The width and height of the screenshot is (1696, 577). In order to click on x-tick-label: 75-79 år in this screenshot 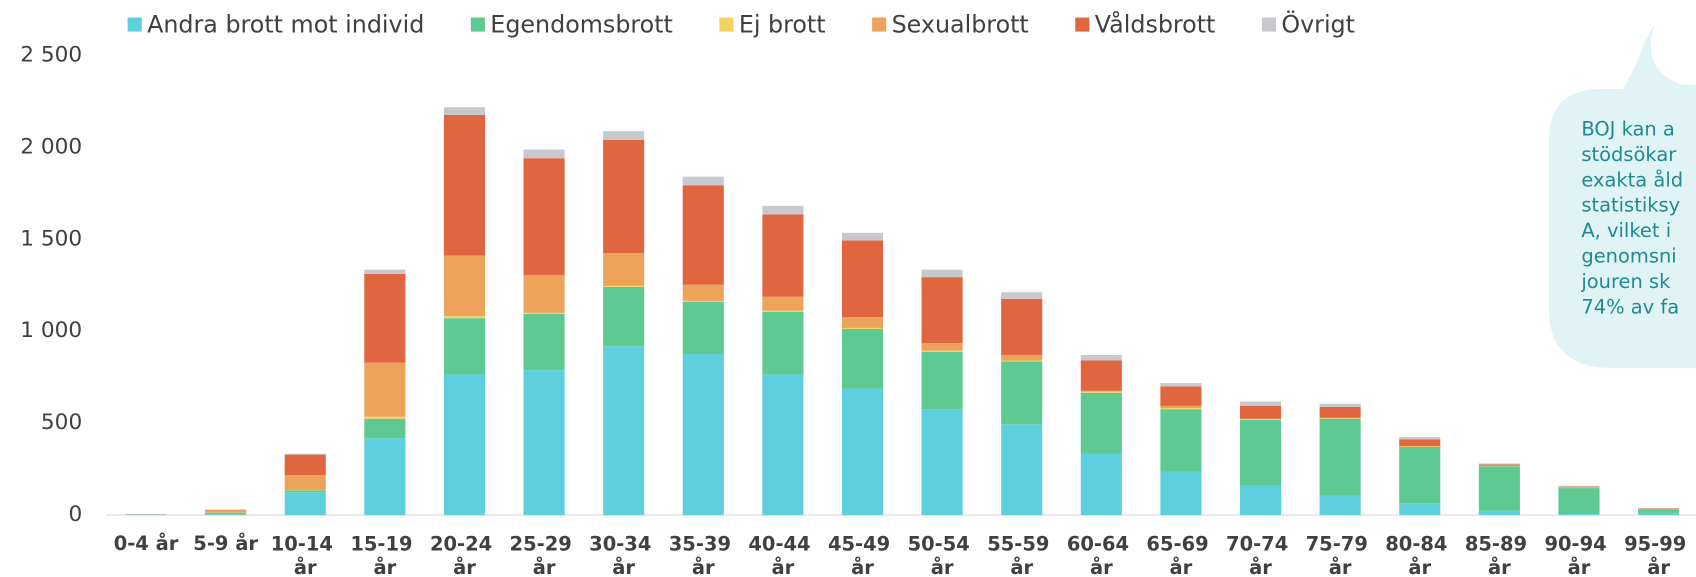, I will do `click(1340, 554)`.